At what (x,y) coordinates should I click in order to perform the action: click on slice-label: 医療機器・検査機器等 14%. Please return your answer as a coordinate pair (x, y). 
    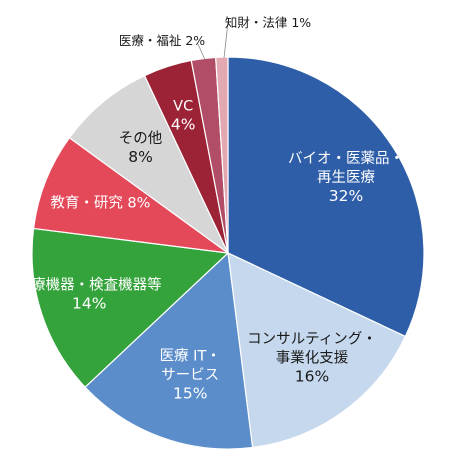
    Looking at the image, I should click on (89, 294).